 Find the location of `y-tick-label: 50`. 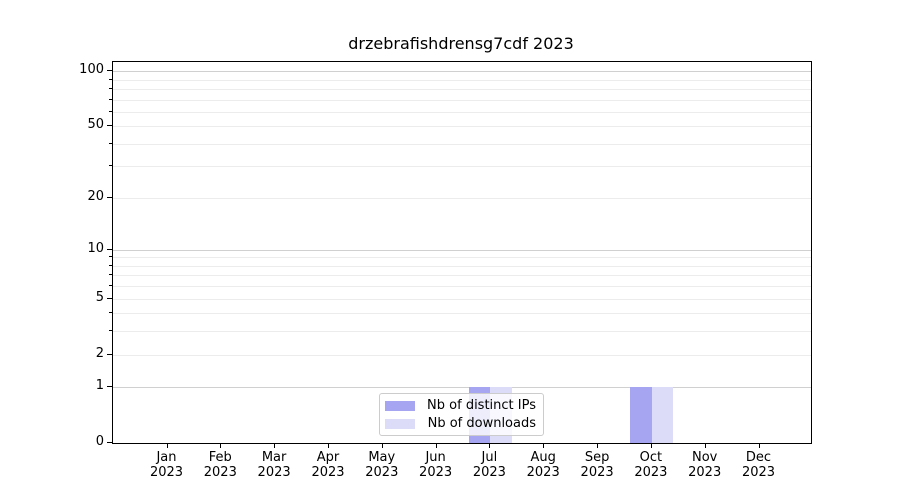

y-tick-label: 50 is located at coordinates (95, 125).